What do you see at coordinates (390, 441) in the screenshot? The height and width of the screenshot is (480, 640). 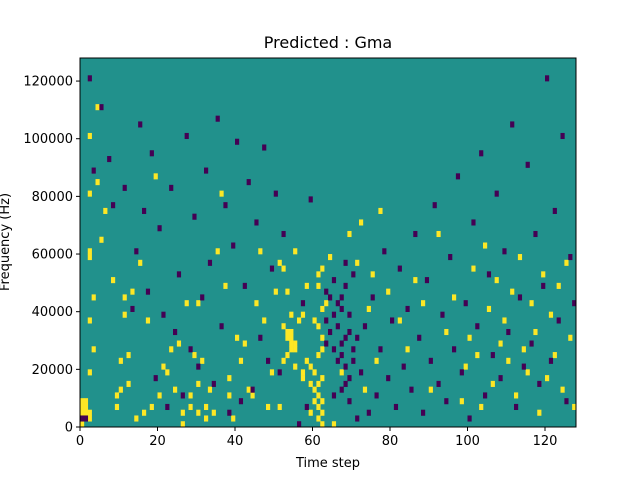 I see `x-tick-label: 80` at bounding box center [390, 441].